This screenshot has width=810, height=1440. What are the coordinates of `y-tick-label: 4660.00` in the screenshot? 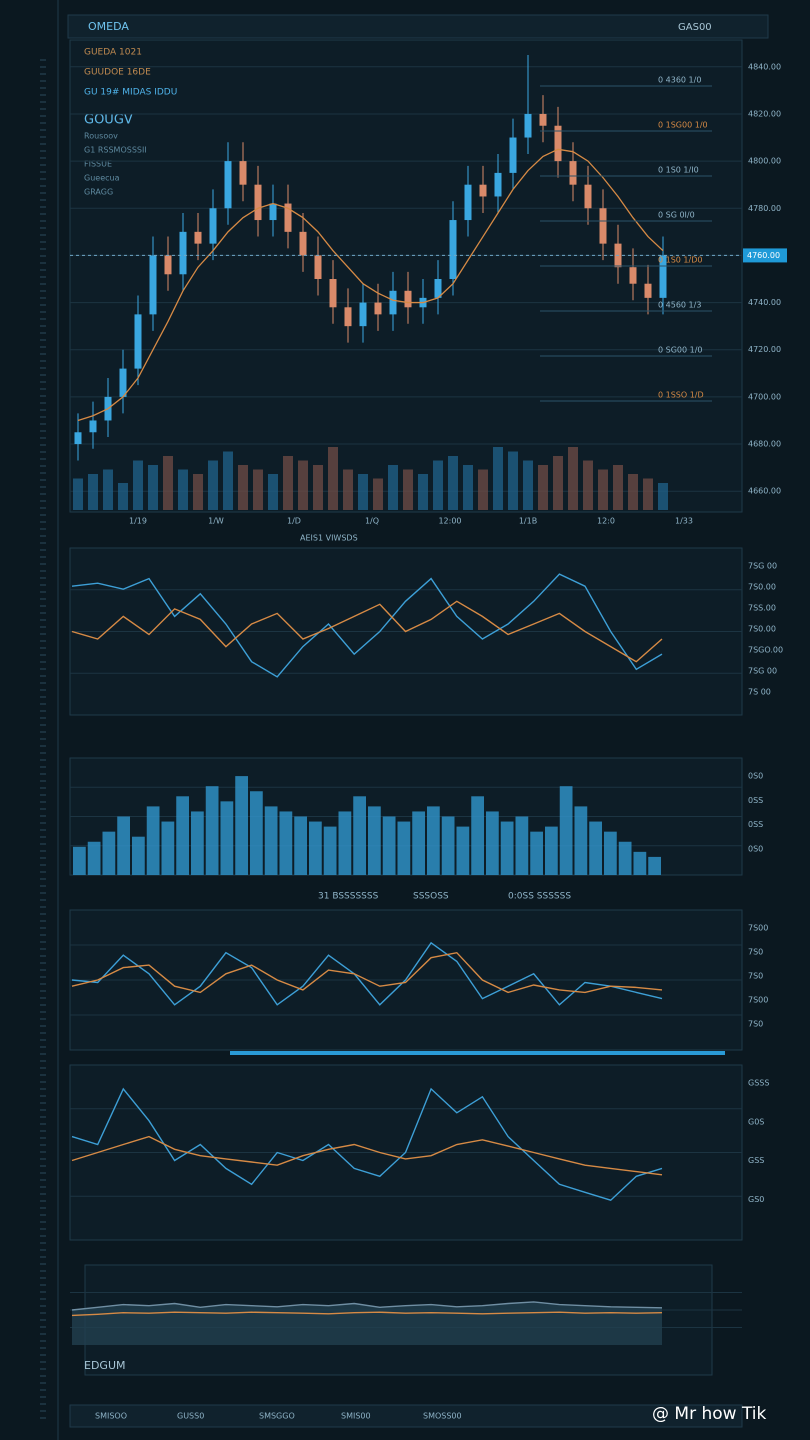 It's located at (764, 491).